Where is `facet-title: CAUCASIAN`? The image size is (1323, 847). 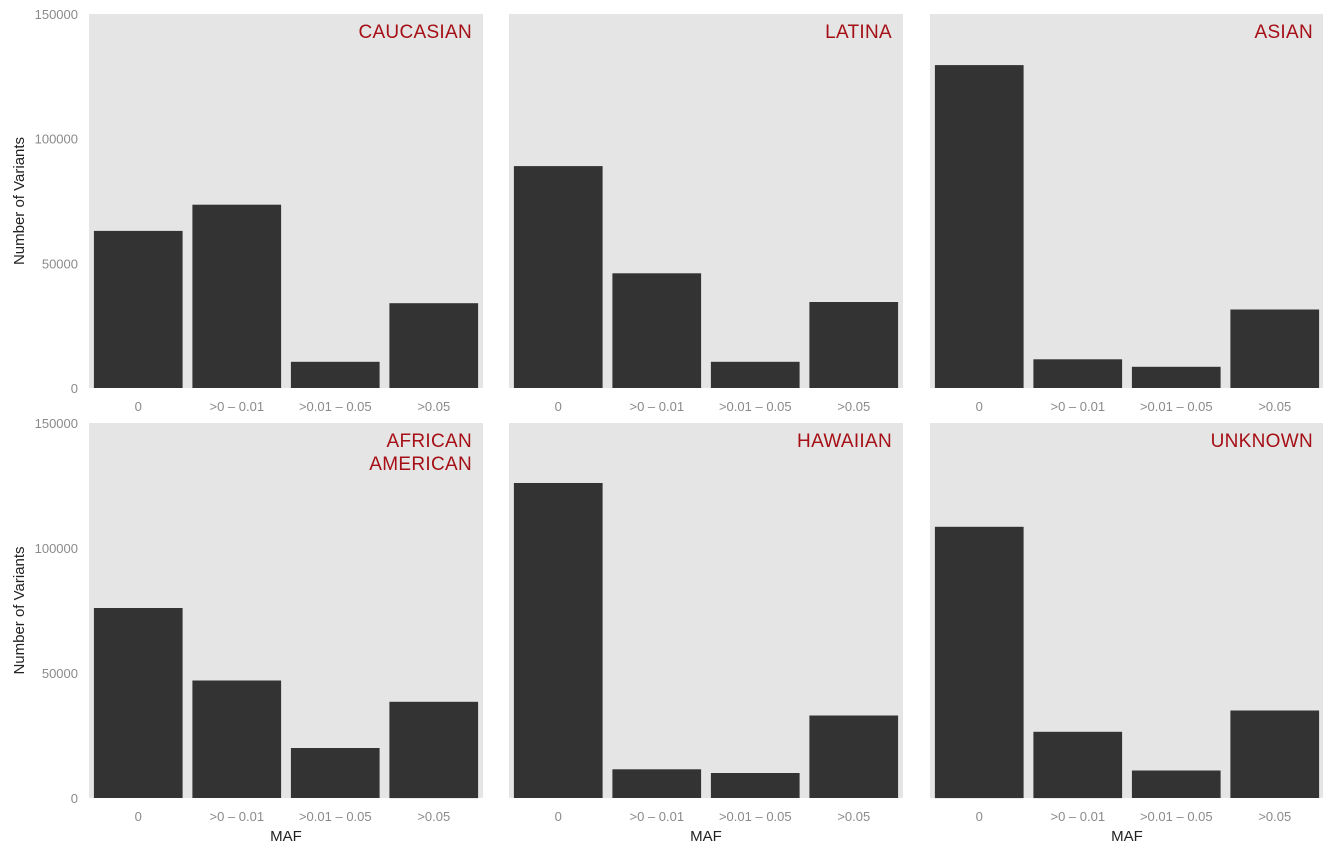 facet-title: CAUCASIAN is located at coordinates (415, 32).